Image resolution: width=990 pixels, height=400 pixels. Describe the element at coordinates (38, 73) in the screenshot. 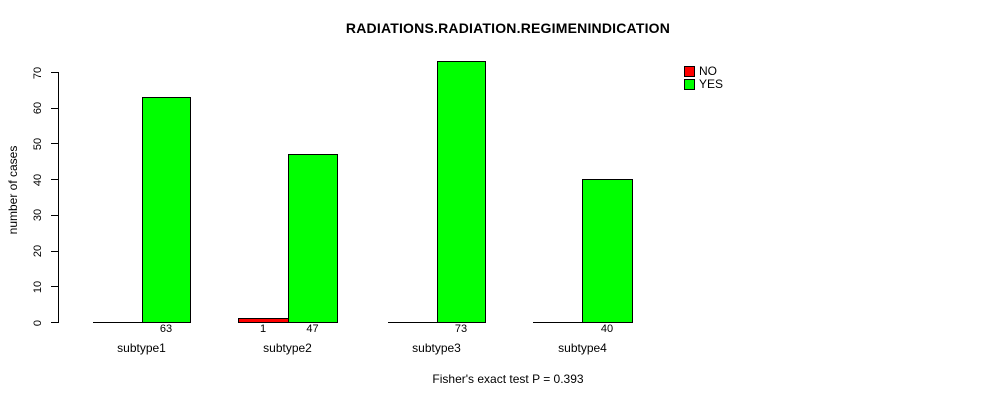

I see `y-axis-tick-label: 70` at that location.